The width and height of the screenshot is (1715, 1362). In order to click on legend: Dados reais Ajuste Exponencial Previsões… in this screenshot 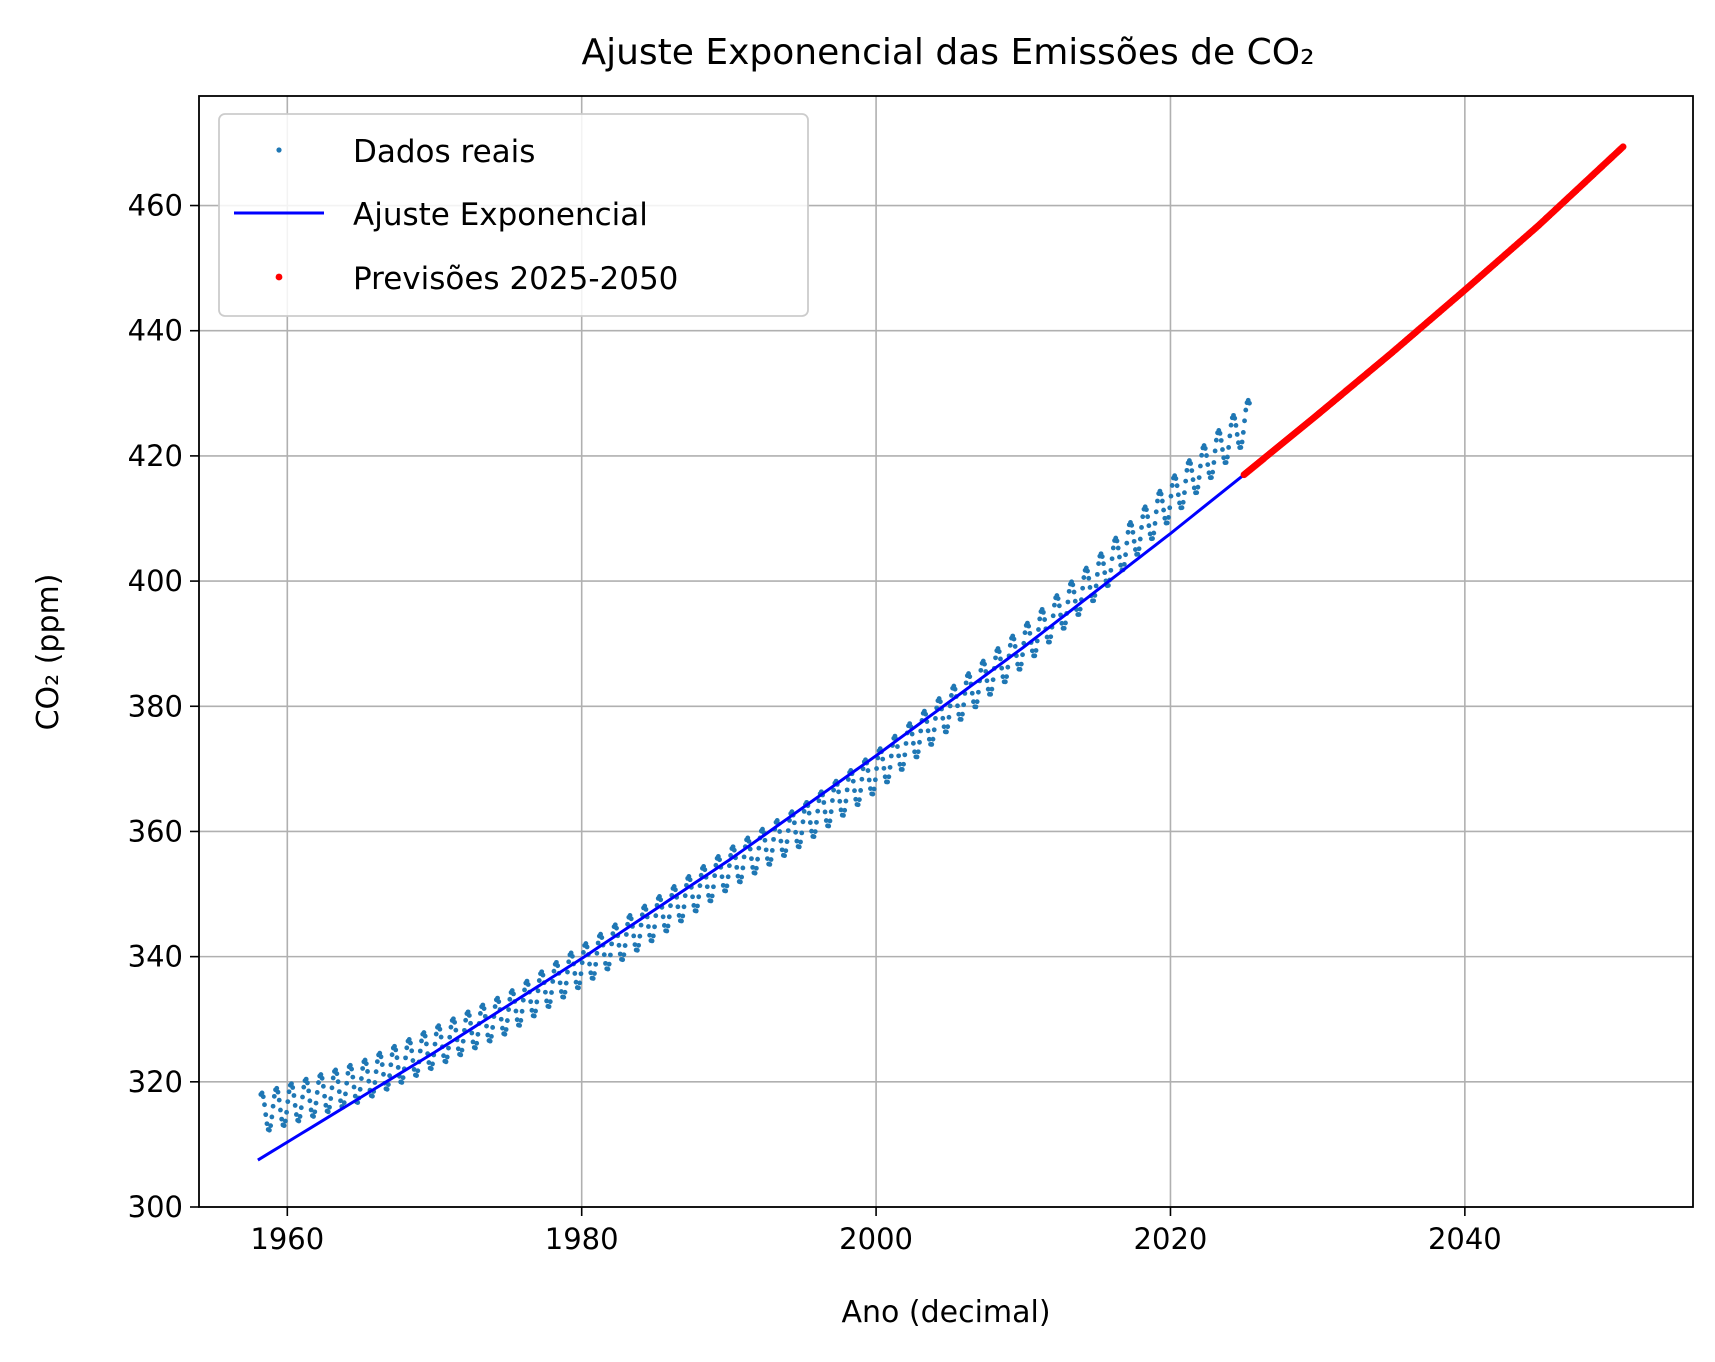, I will do `click(513, 215)`.